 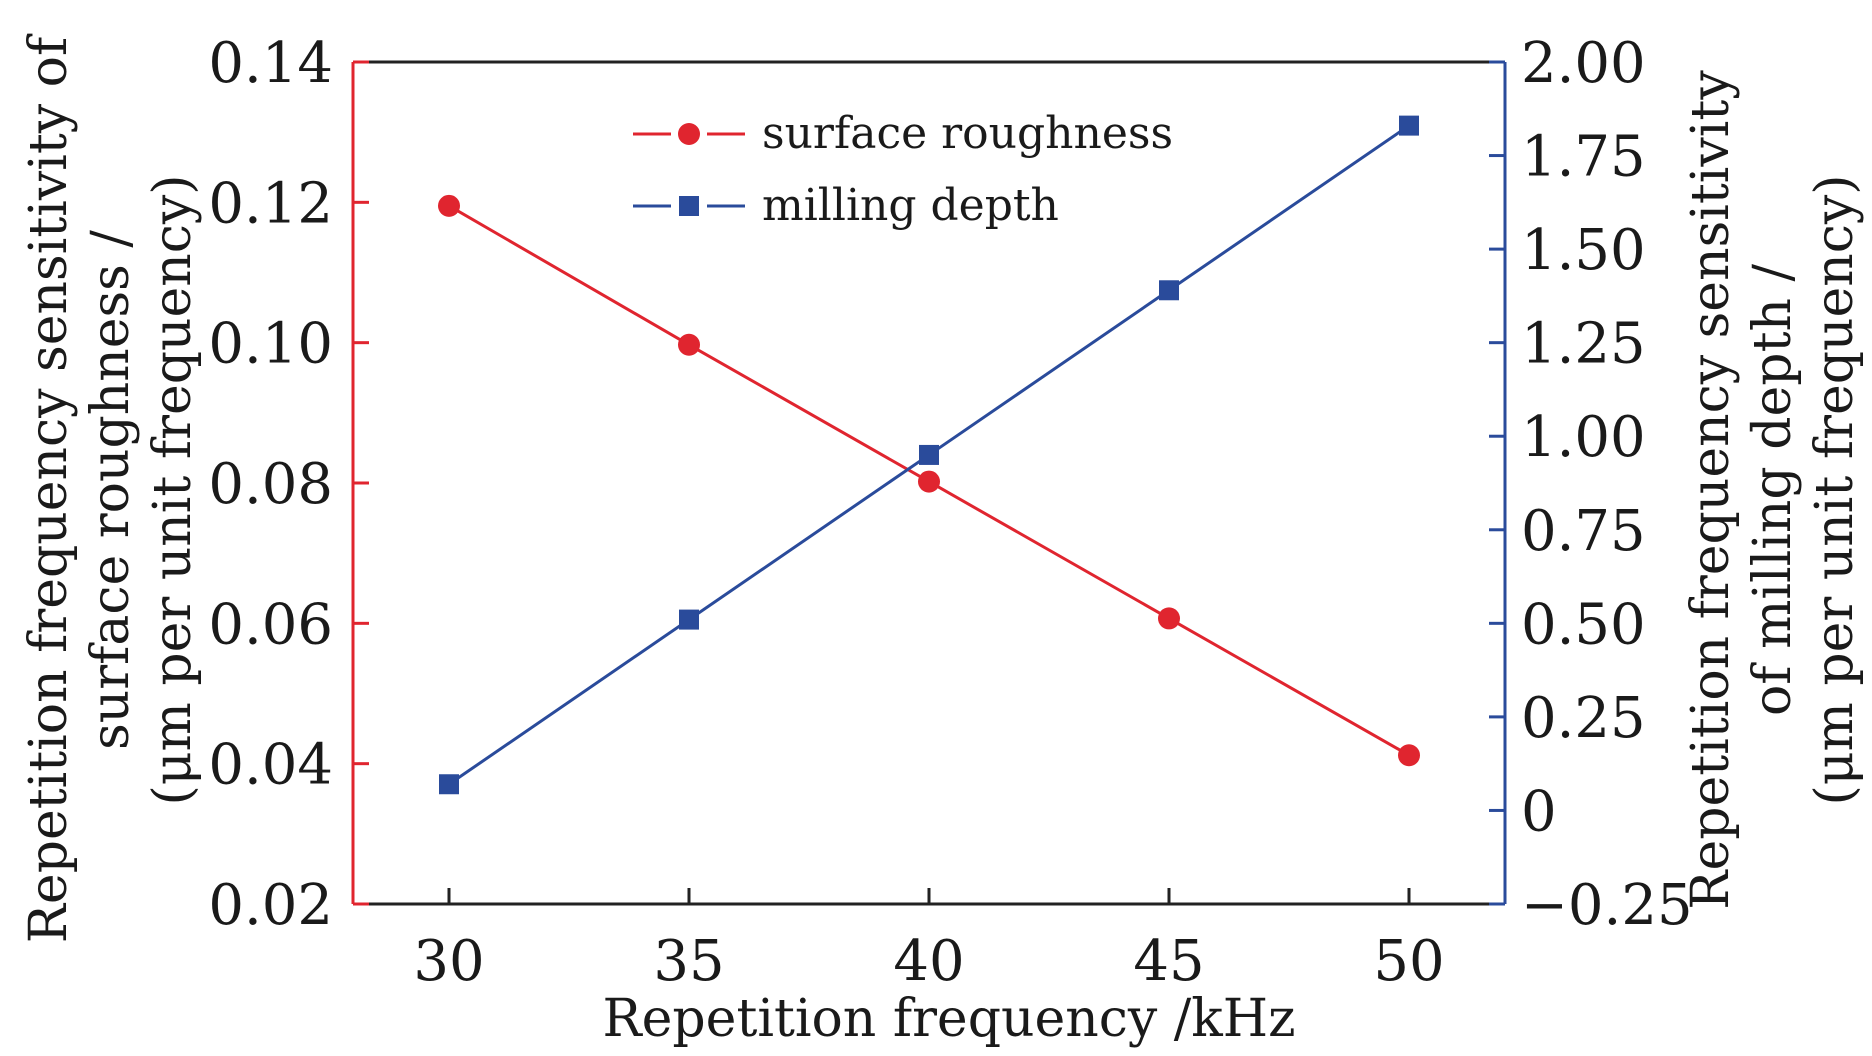 I want to click on left-y-tick-label: 0.14, so click(x=270, y=63).